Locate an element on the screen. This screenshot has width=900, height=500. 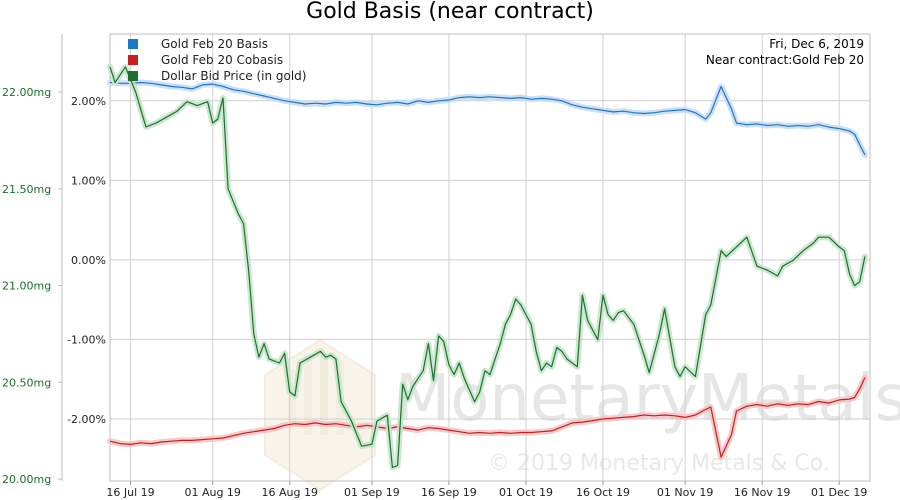
watermark-copyright: © 2019 Monetary Metals & Co. is located at coordinates (659, 463).